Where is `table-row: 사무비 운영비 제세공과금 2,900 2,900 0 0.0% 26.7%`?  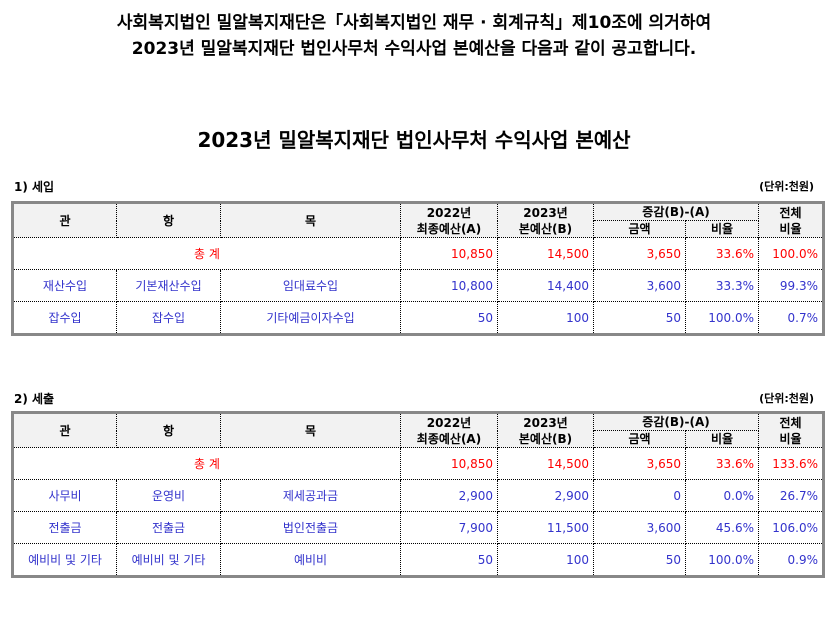 table-row: 사무비 운영비 제세공과금 2,900 2,900 0 0.0% 26.7% is located at coordinates (418, 495).